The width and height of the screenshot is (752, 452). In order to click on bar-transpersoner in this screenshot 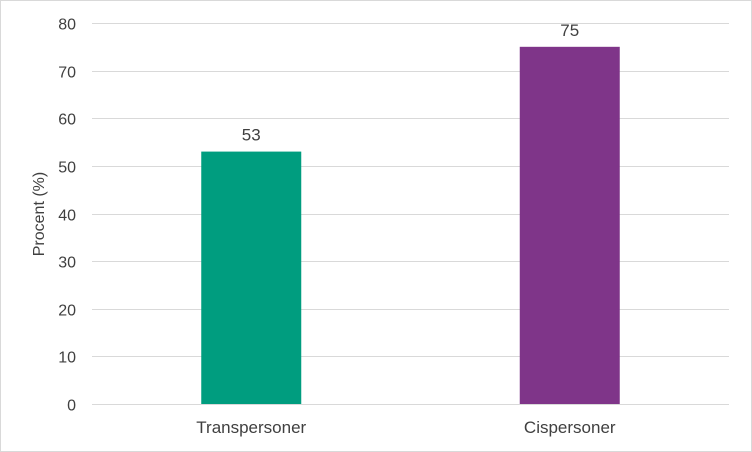, I will do `click(251, 277)`.